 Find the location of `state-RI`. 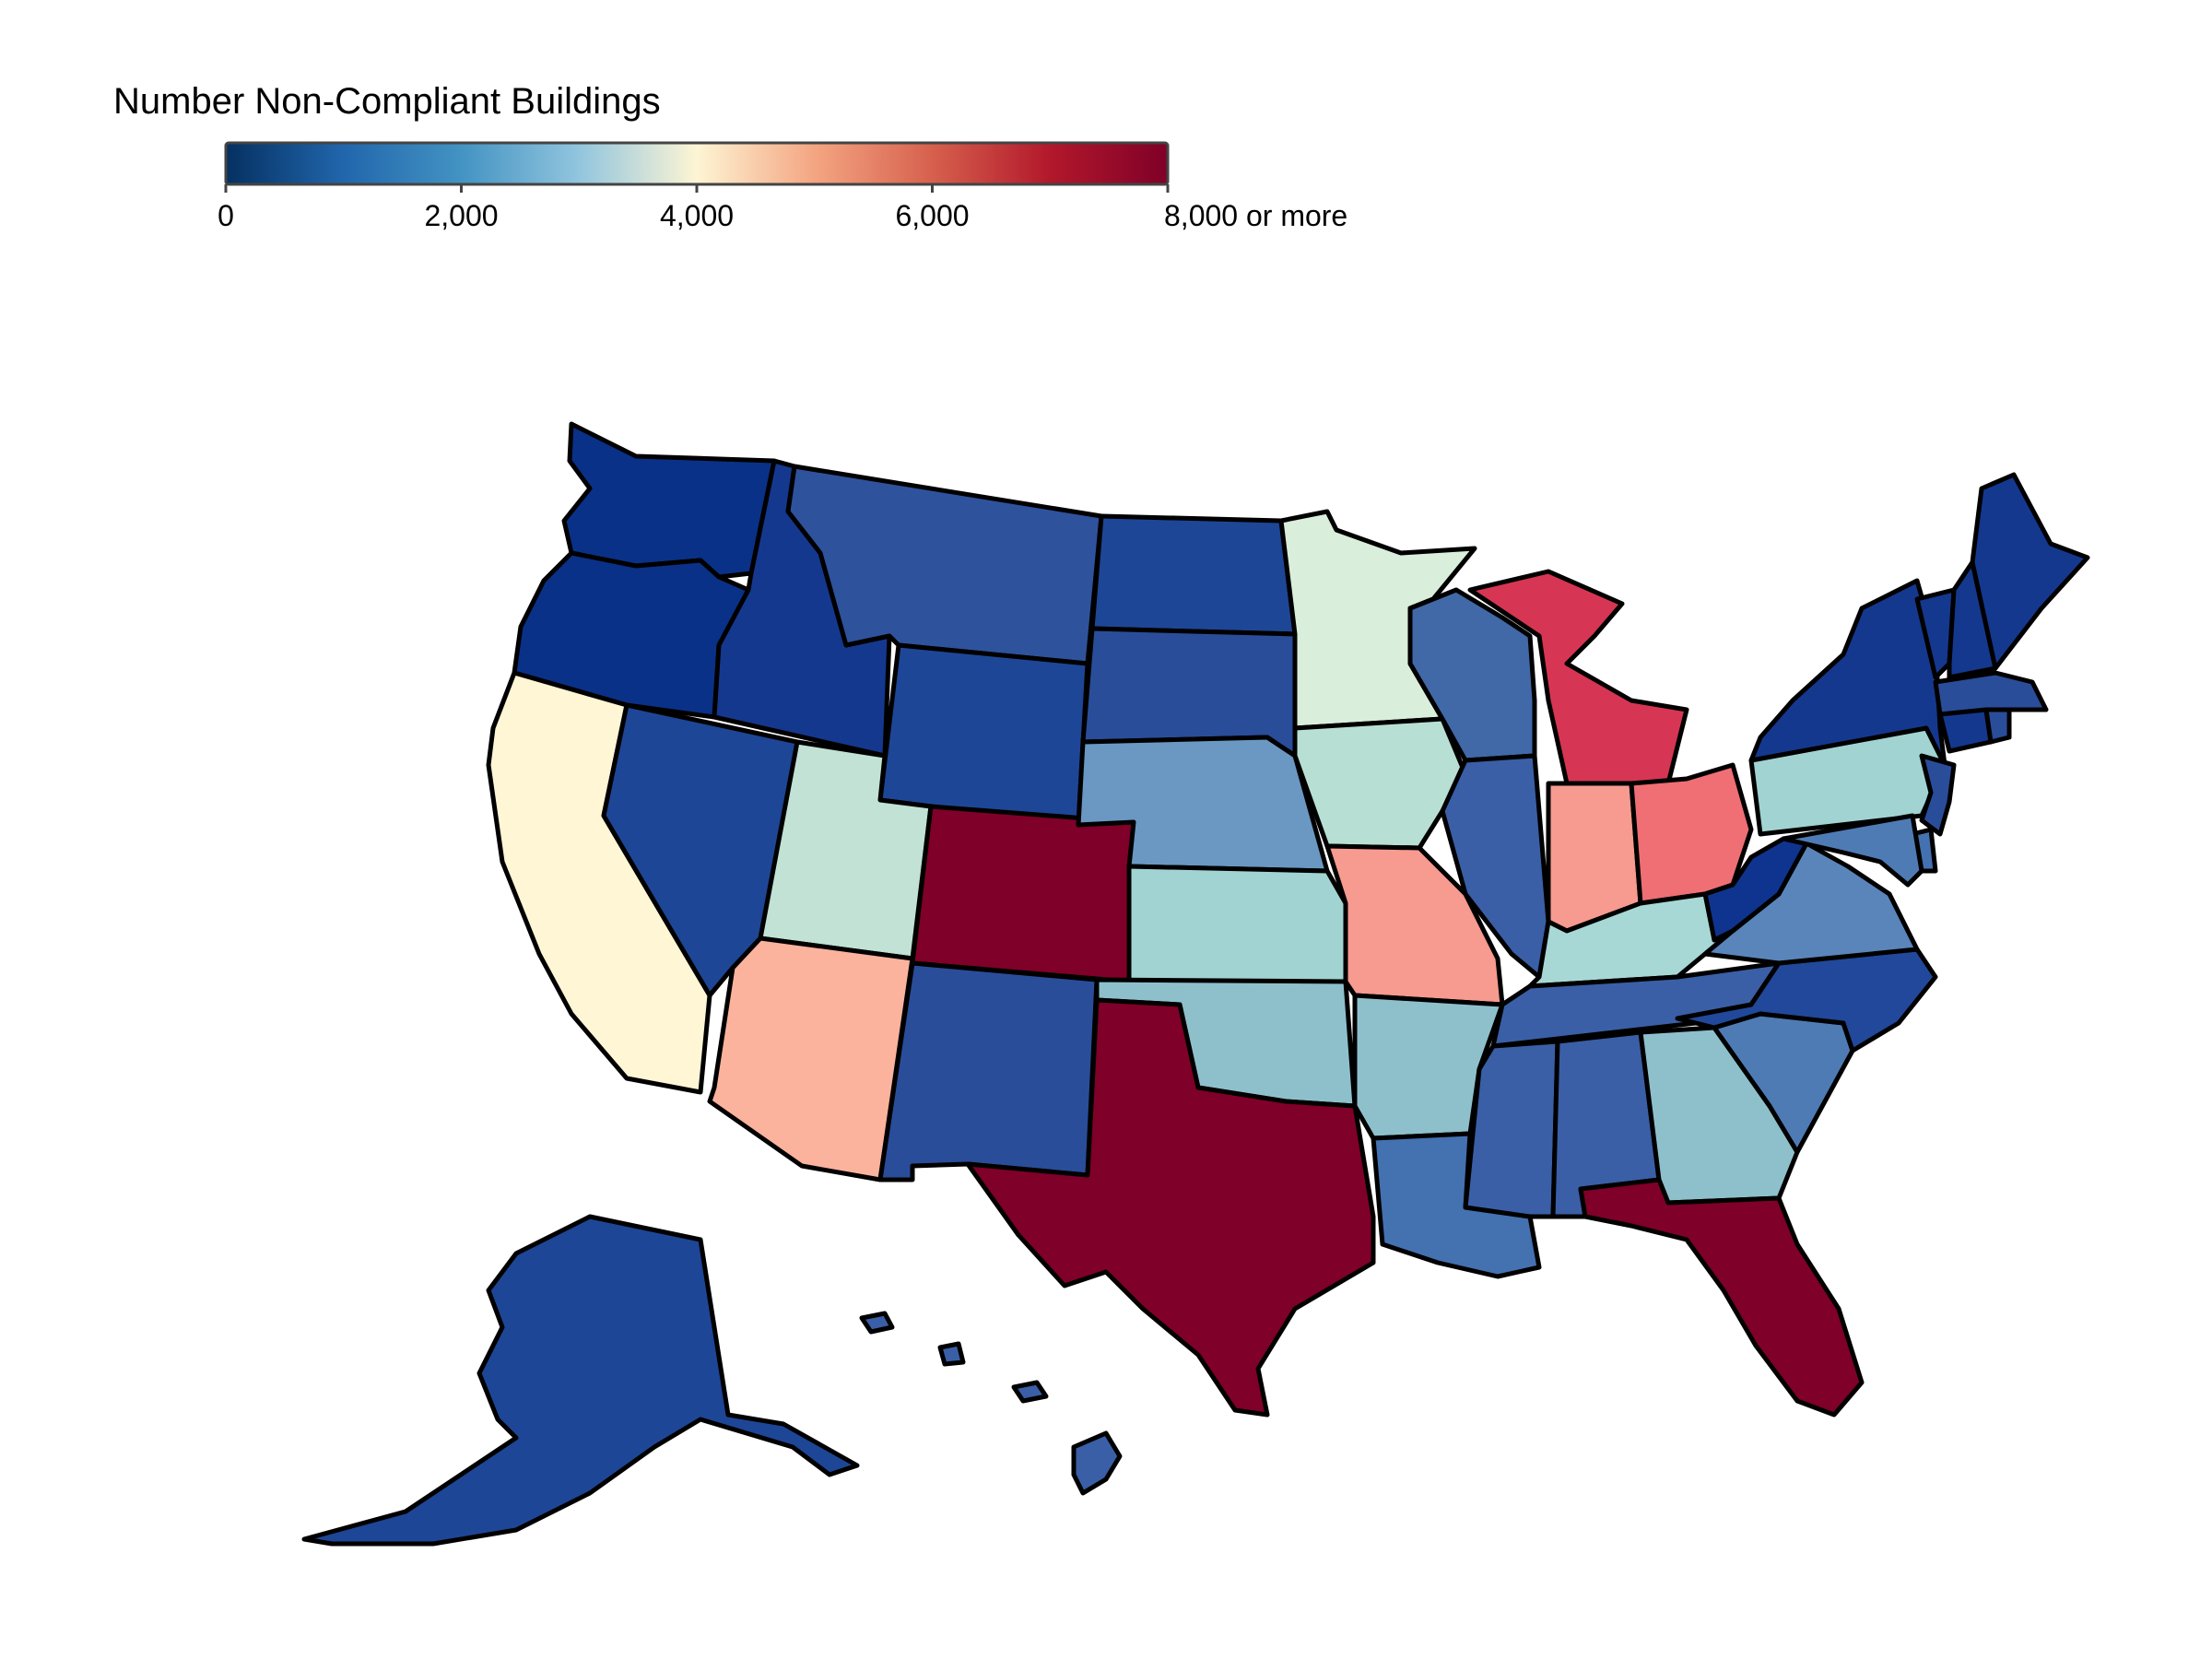

state-RI is located at coordinates (1997, 726).